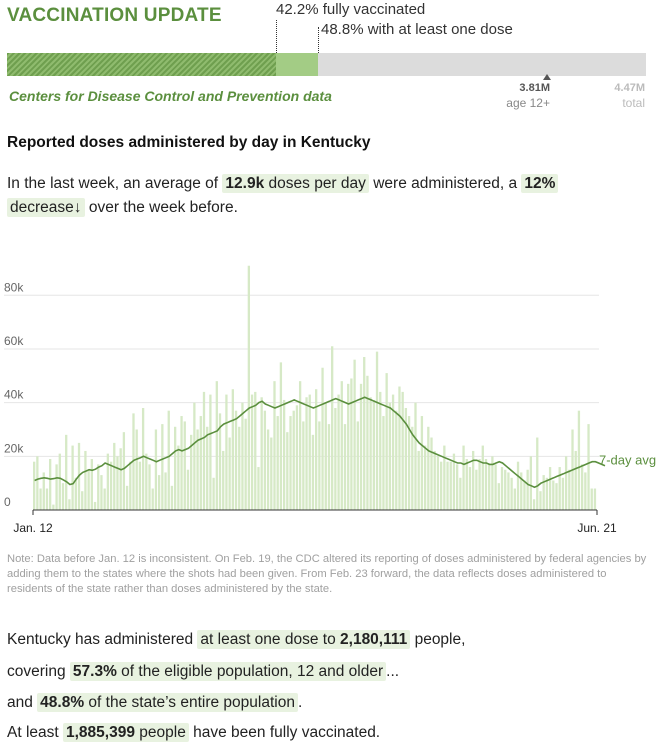 This screenshot has height=753, width=663. What do you see at coordinates (62, 702) in the screenshot?
I see `total-pct: 48.8%` at bounding box center [62, 702].